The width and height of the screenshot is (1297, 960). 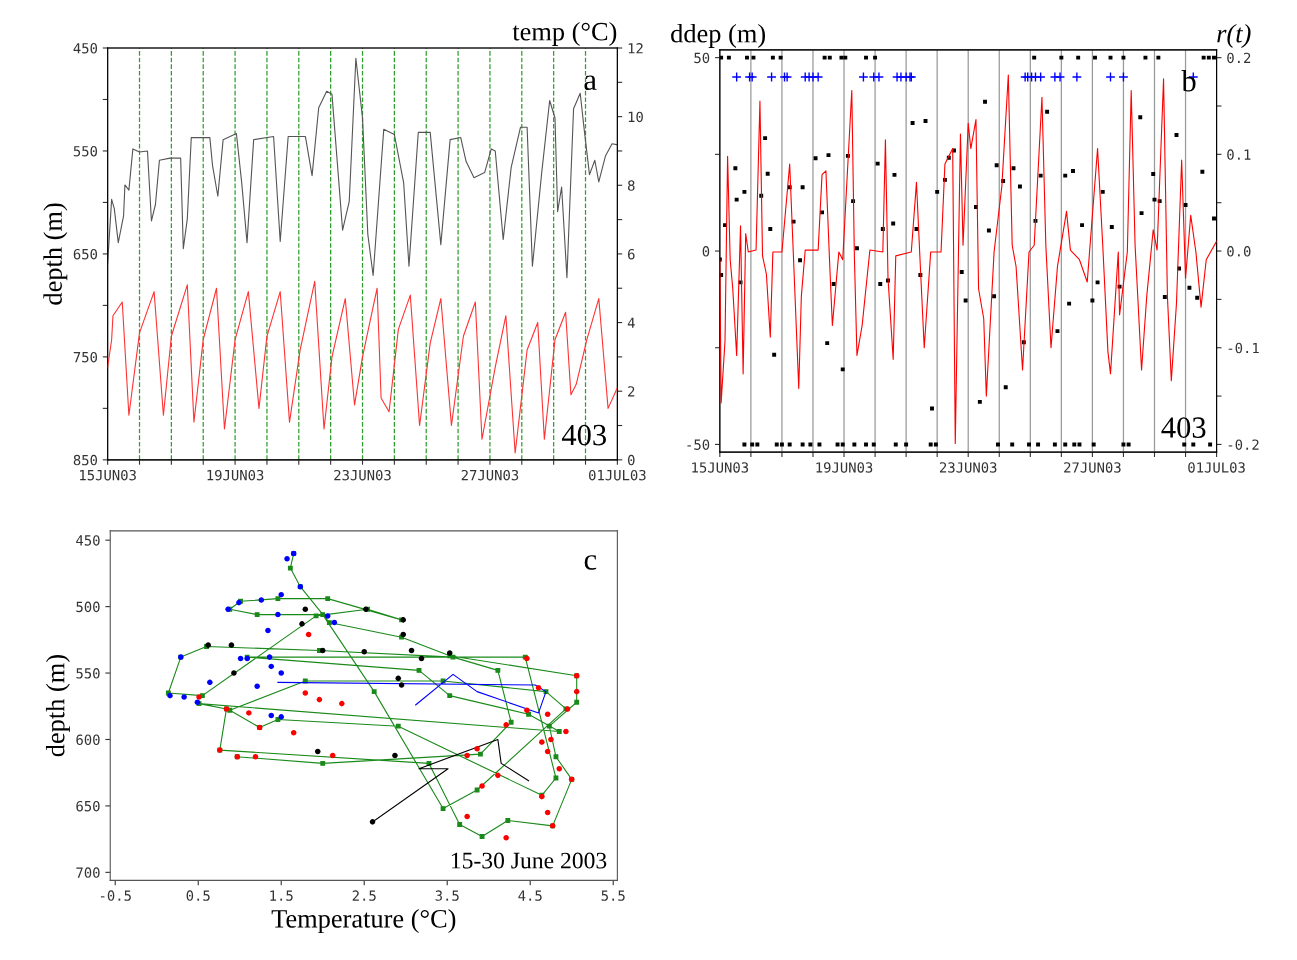 I want to click on y-tick-label: 500, so click(x=88, y=607).